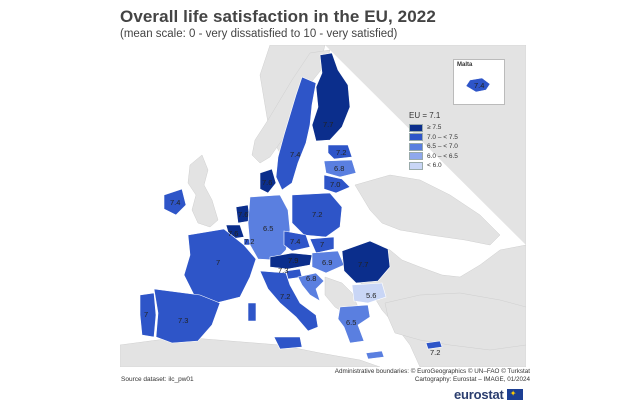  Describe the element at coordinates (331, 97) in the screenshot. I see `region-finland` at that location.